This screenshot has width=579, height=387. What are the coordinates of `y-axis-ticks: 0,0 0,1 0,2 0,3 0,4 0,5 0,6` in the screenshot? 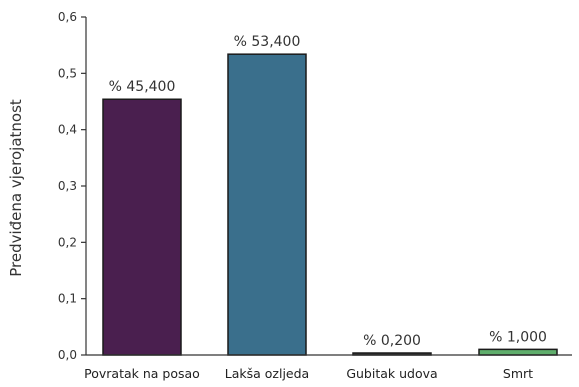 It's located at (72, 186).